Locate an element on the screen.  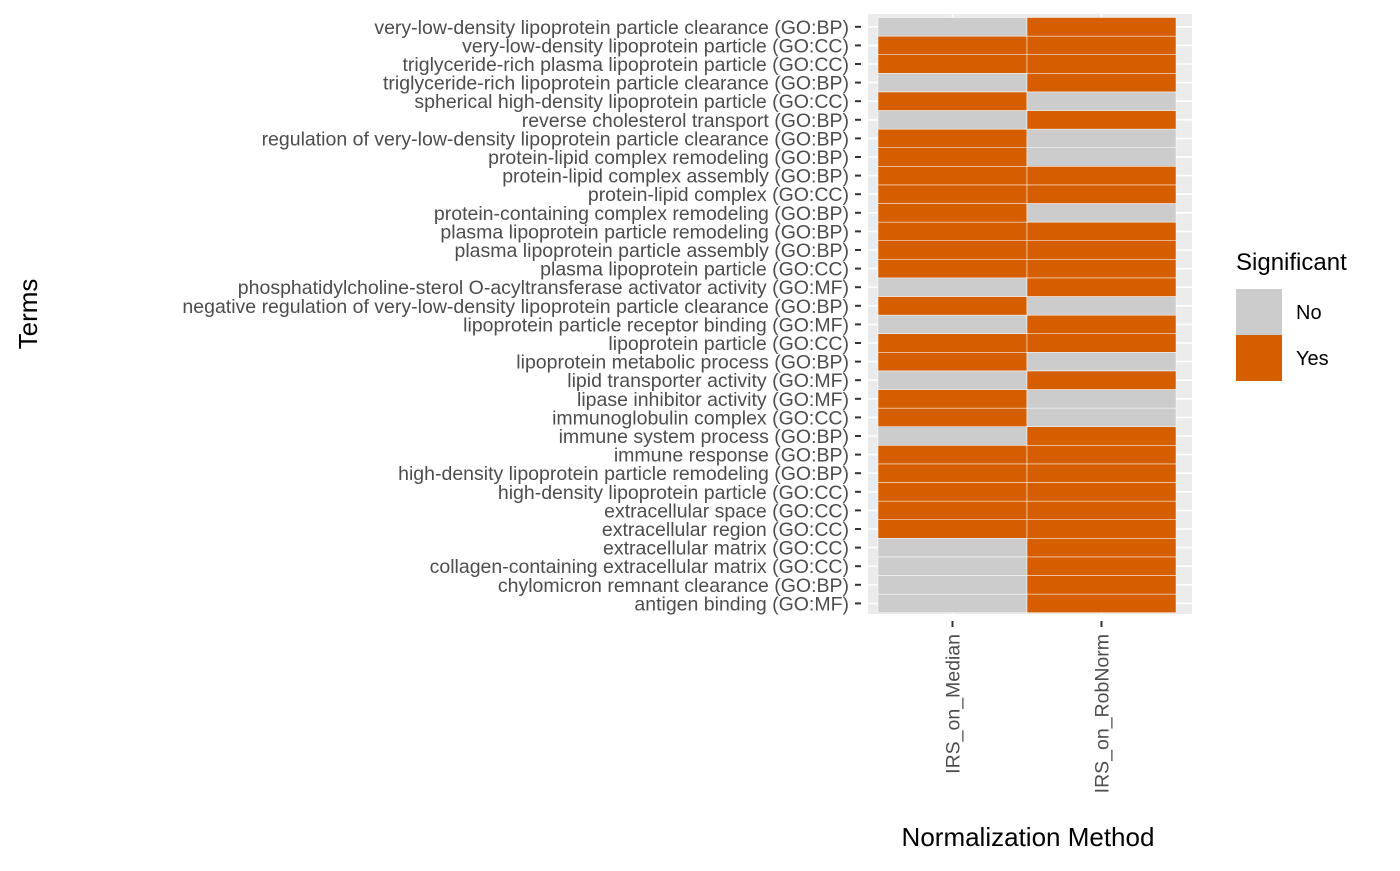
x-tick-label: IRS_on_RobNorm is located at coordinates (1103, 713).